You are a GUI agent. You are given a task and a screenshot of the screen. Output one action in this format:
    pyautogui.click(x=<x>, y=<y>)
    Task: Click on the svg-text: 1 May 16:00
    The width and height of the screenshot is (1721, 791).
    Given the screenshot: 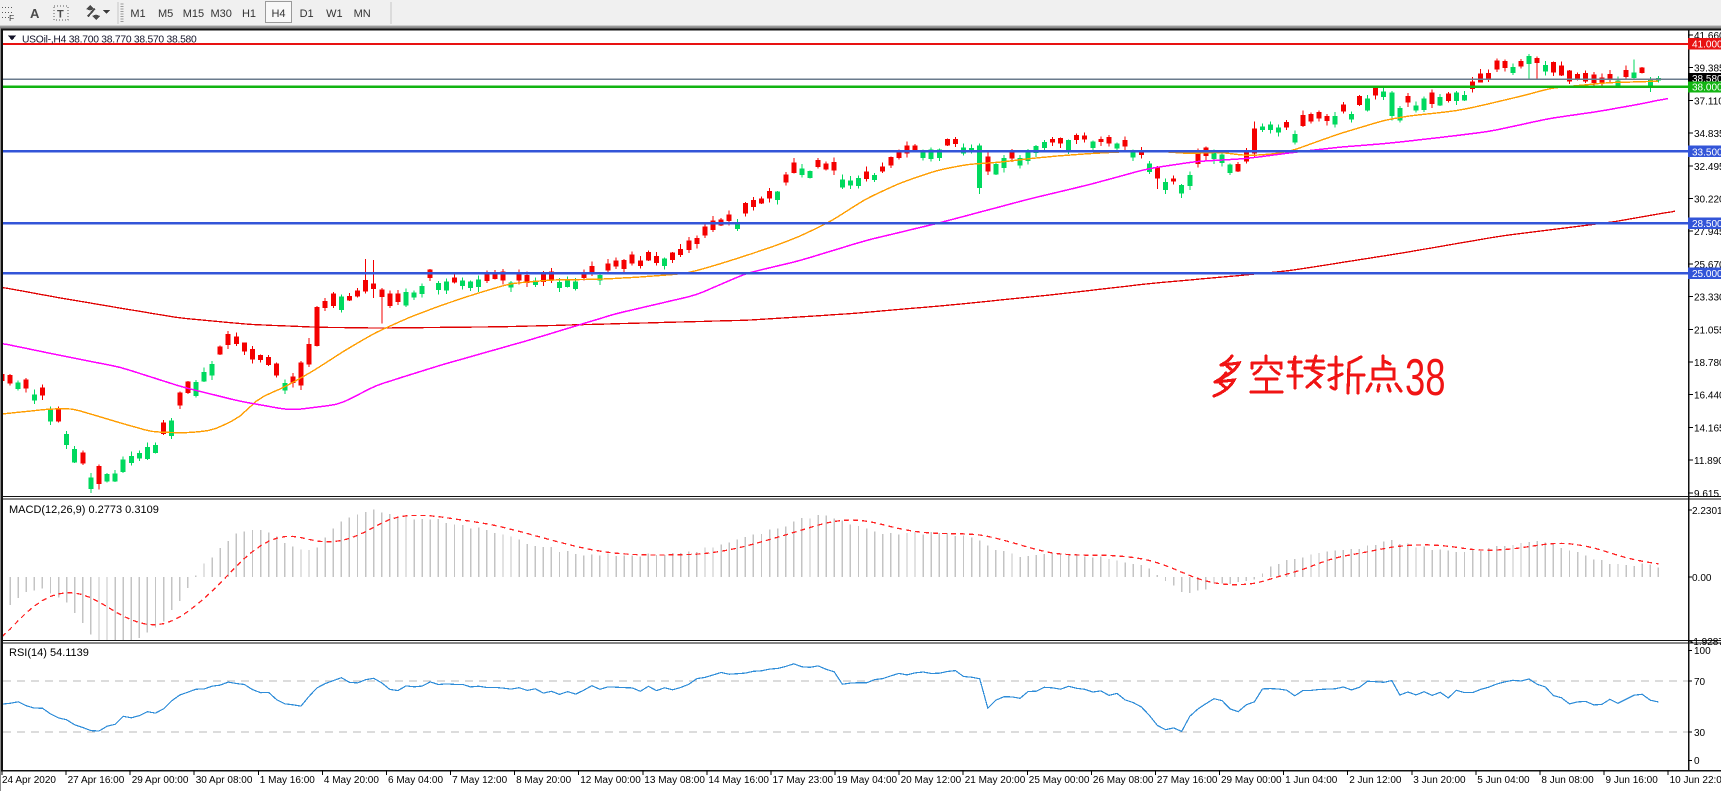 What is the action you would take?
    pyautogui.click(x=287, y=780)
    